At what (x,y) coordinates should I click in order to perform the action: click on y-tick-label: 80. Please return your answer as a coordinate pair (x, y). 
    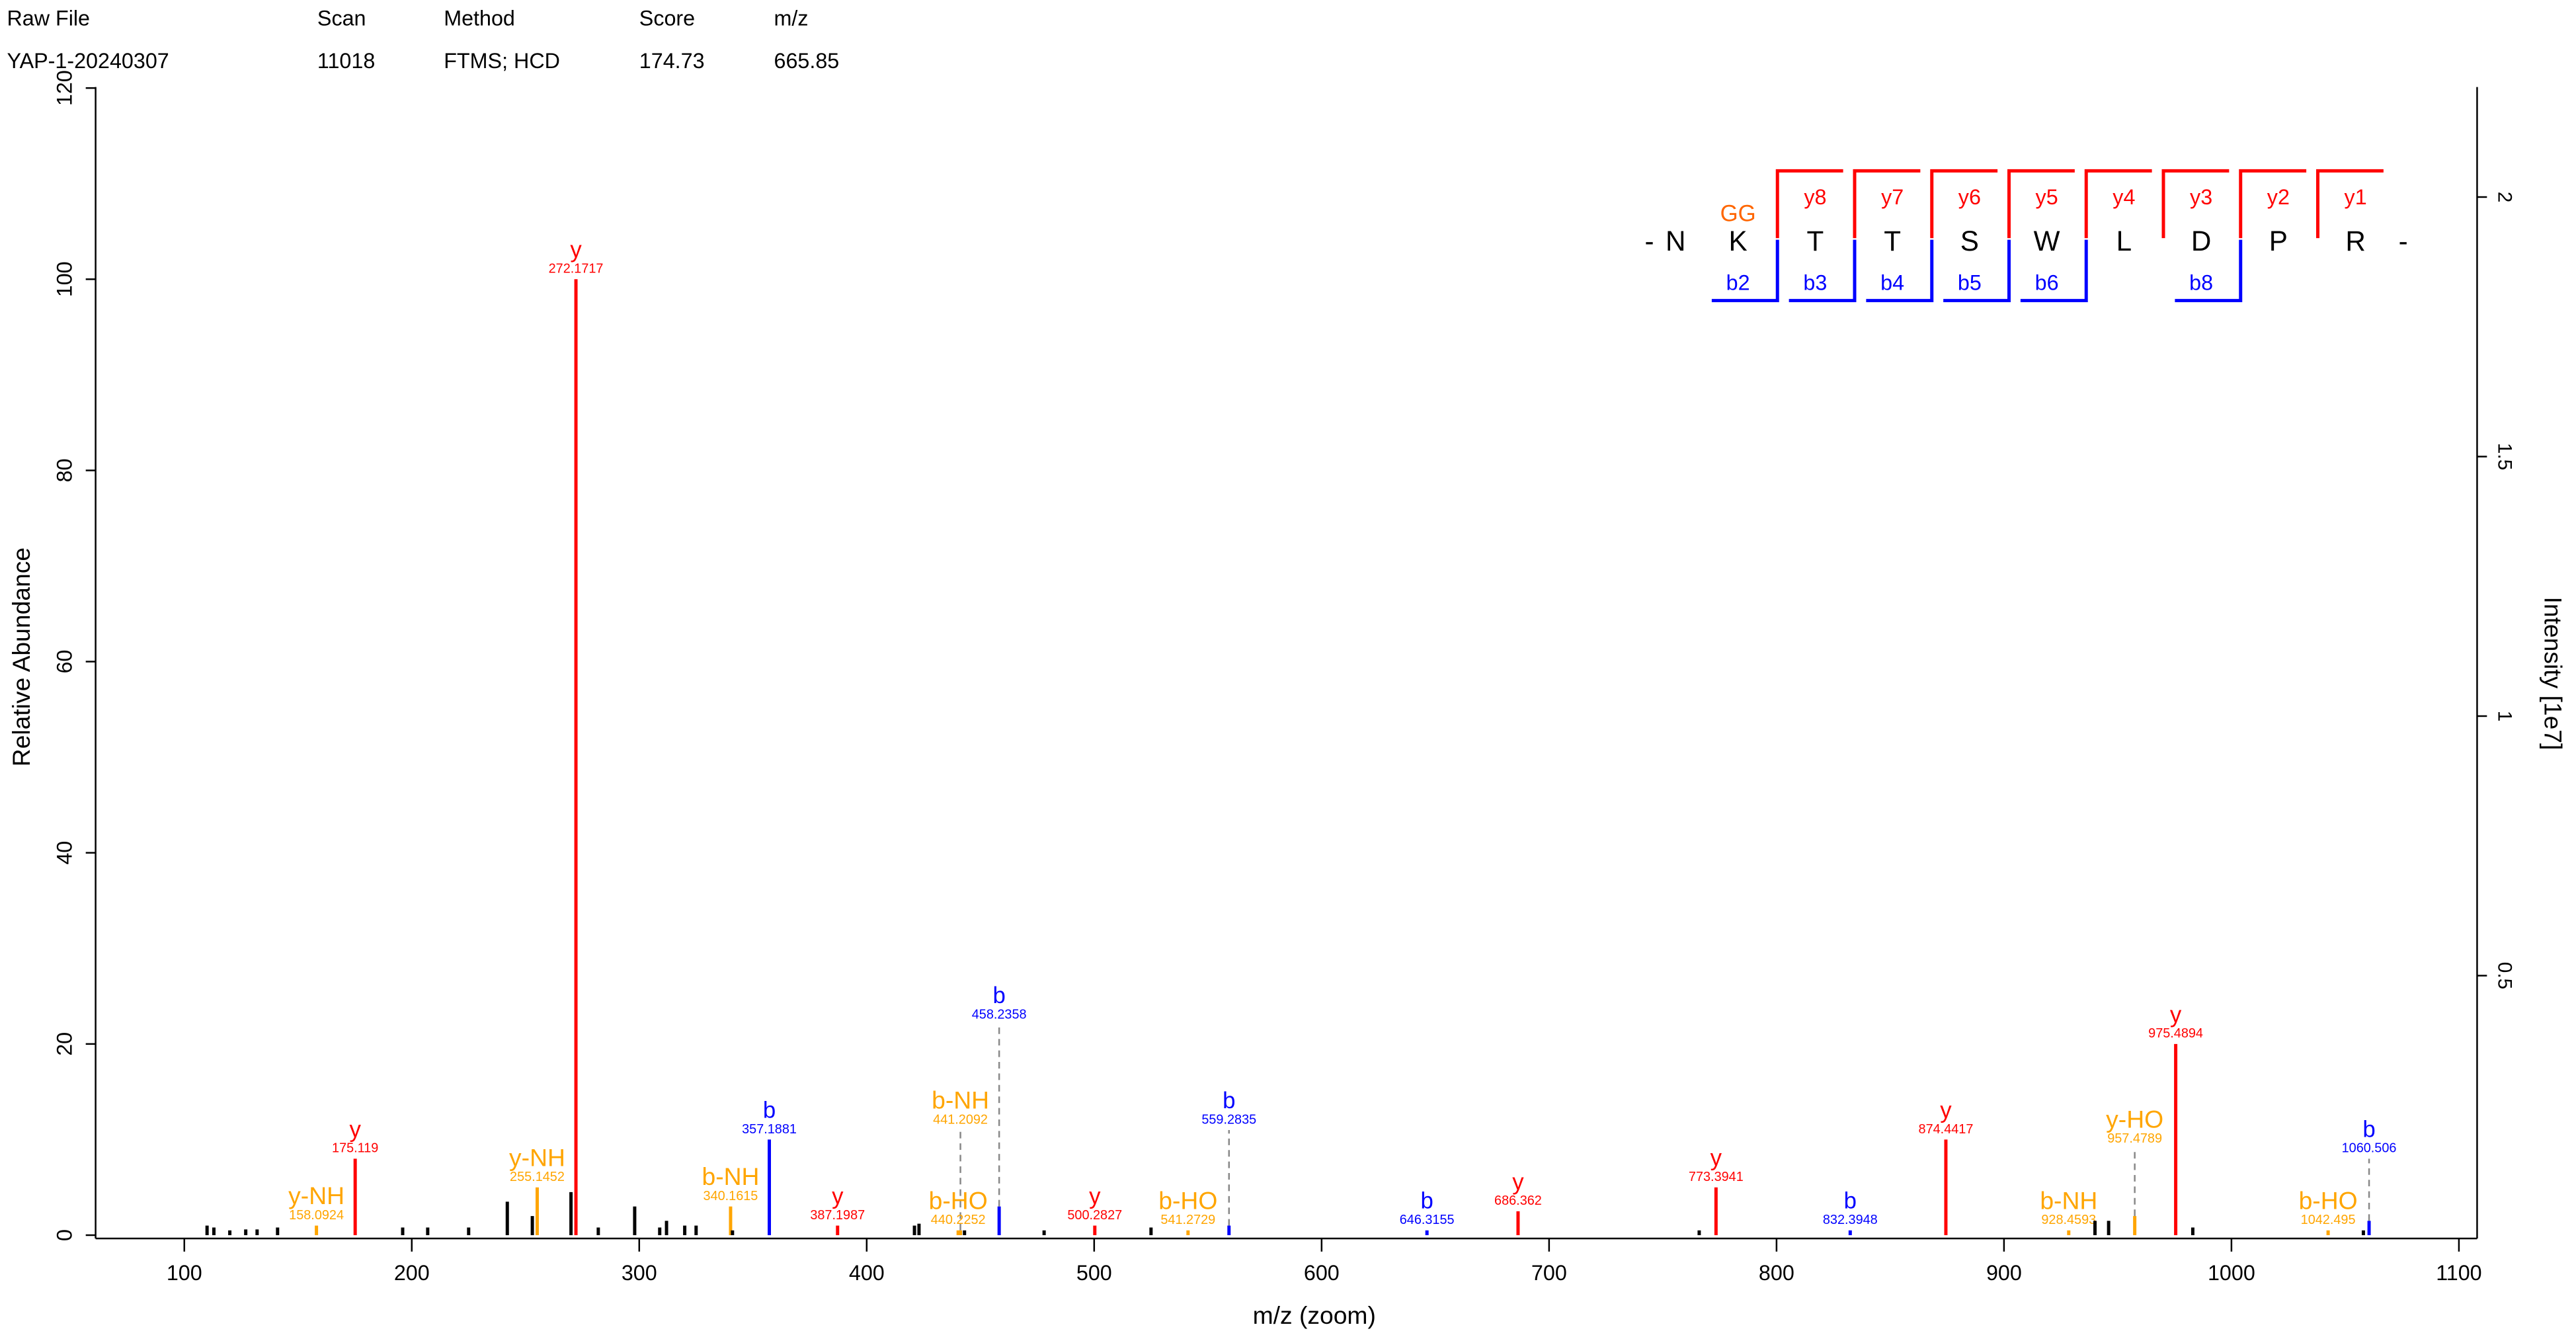
    Looking at the image, I should click on (64, 470).